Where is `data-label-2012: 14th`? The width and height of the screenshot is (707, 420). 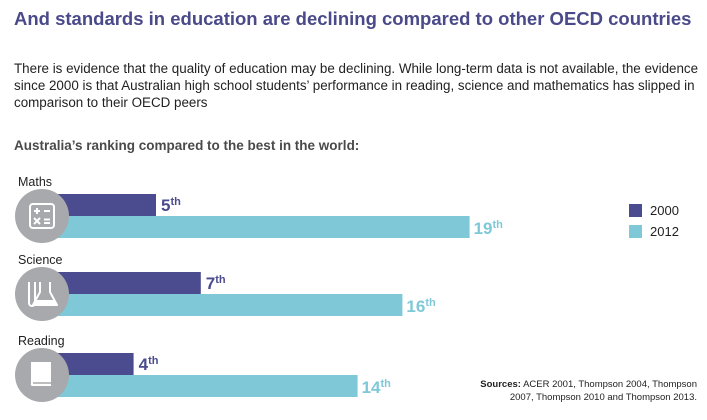 data-label-2012: 14th is located at coordinates (377, 387).